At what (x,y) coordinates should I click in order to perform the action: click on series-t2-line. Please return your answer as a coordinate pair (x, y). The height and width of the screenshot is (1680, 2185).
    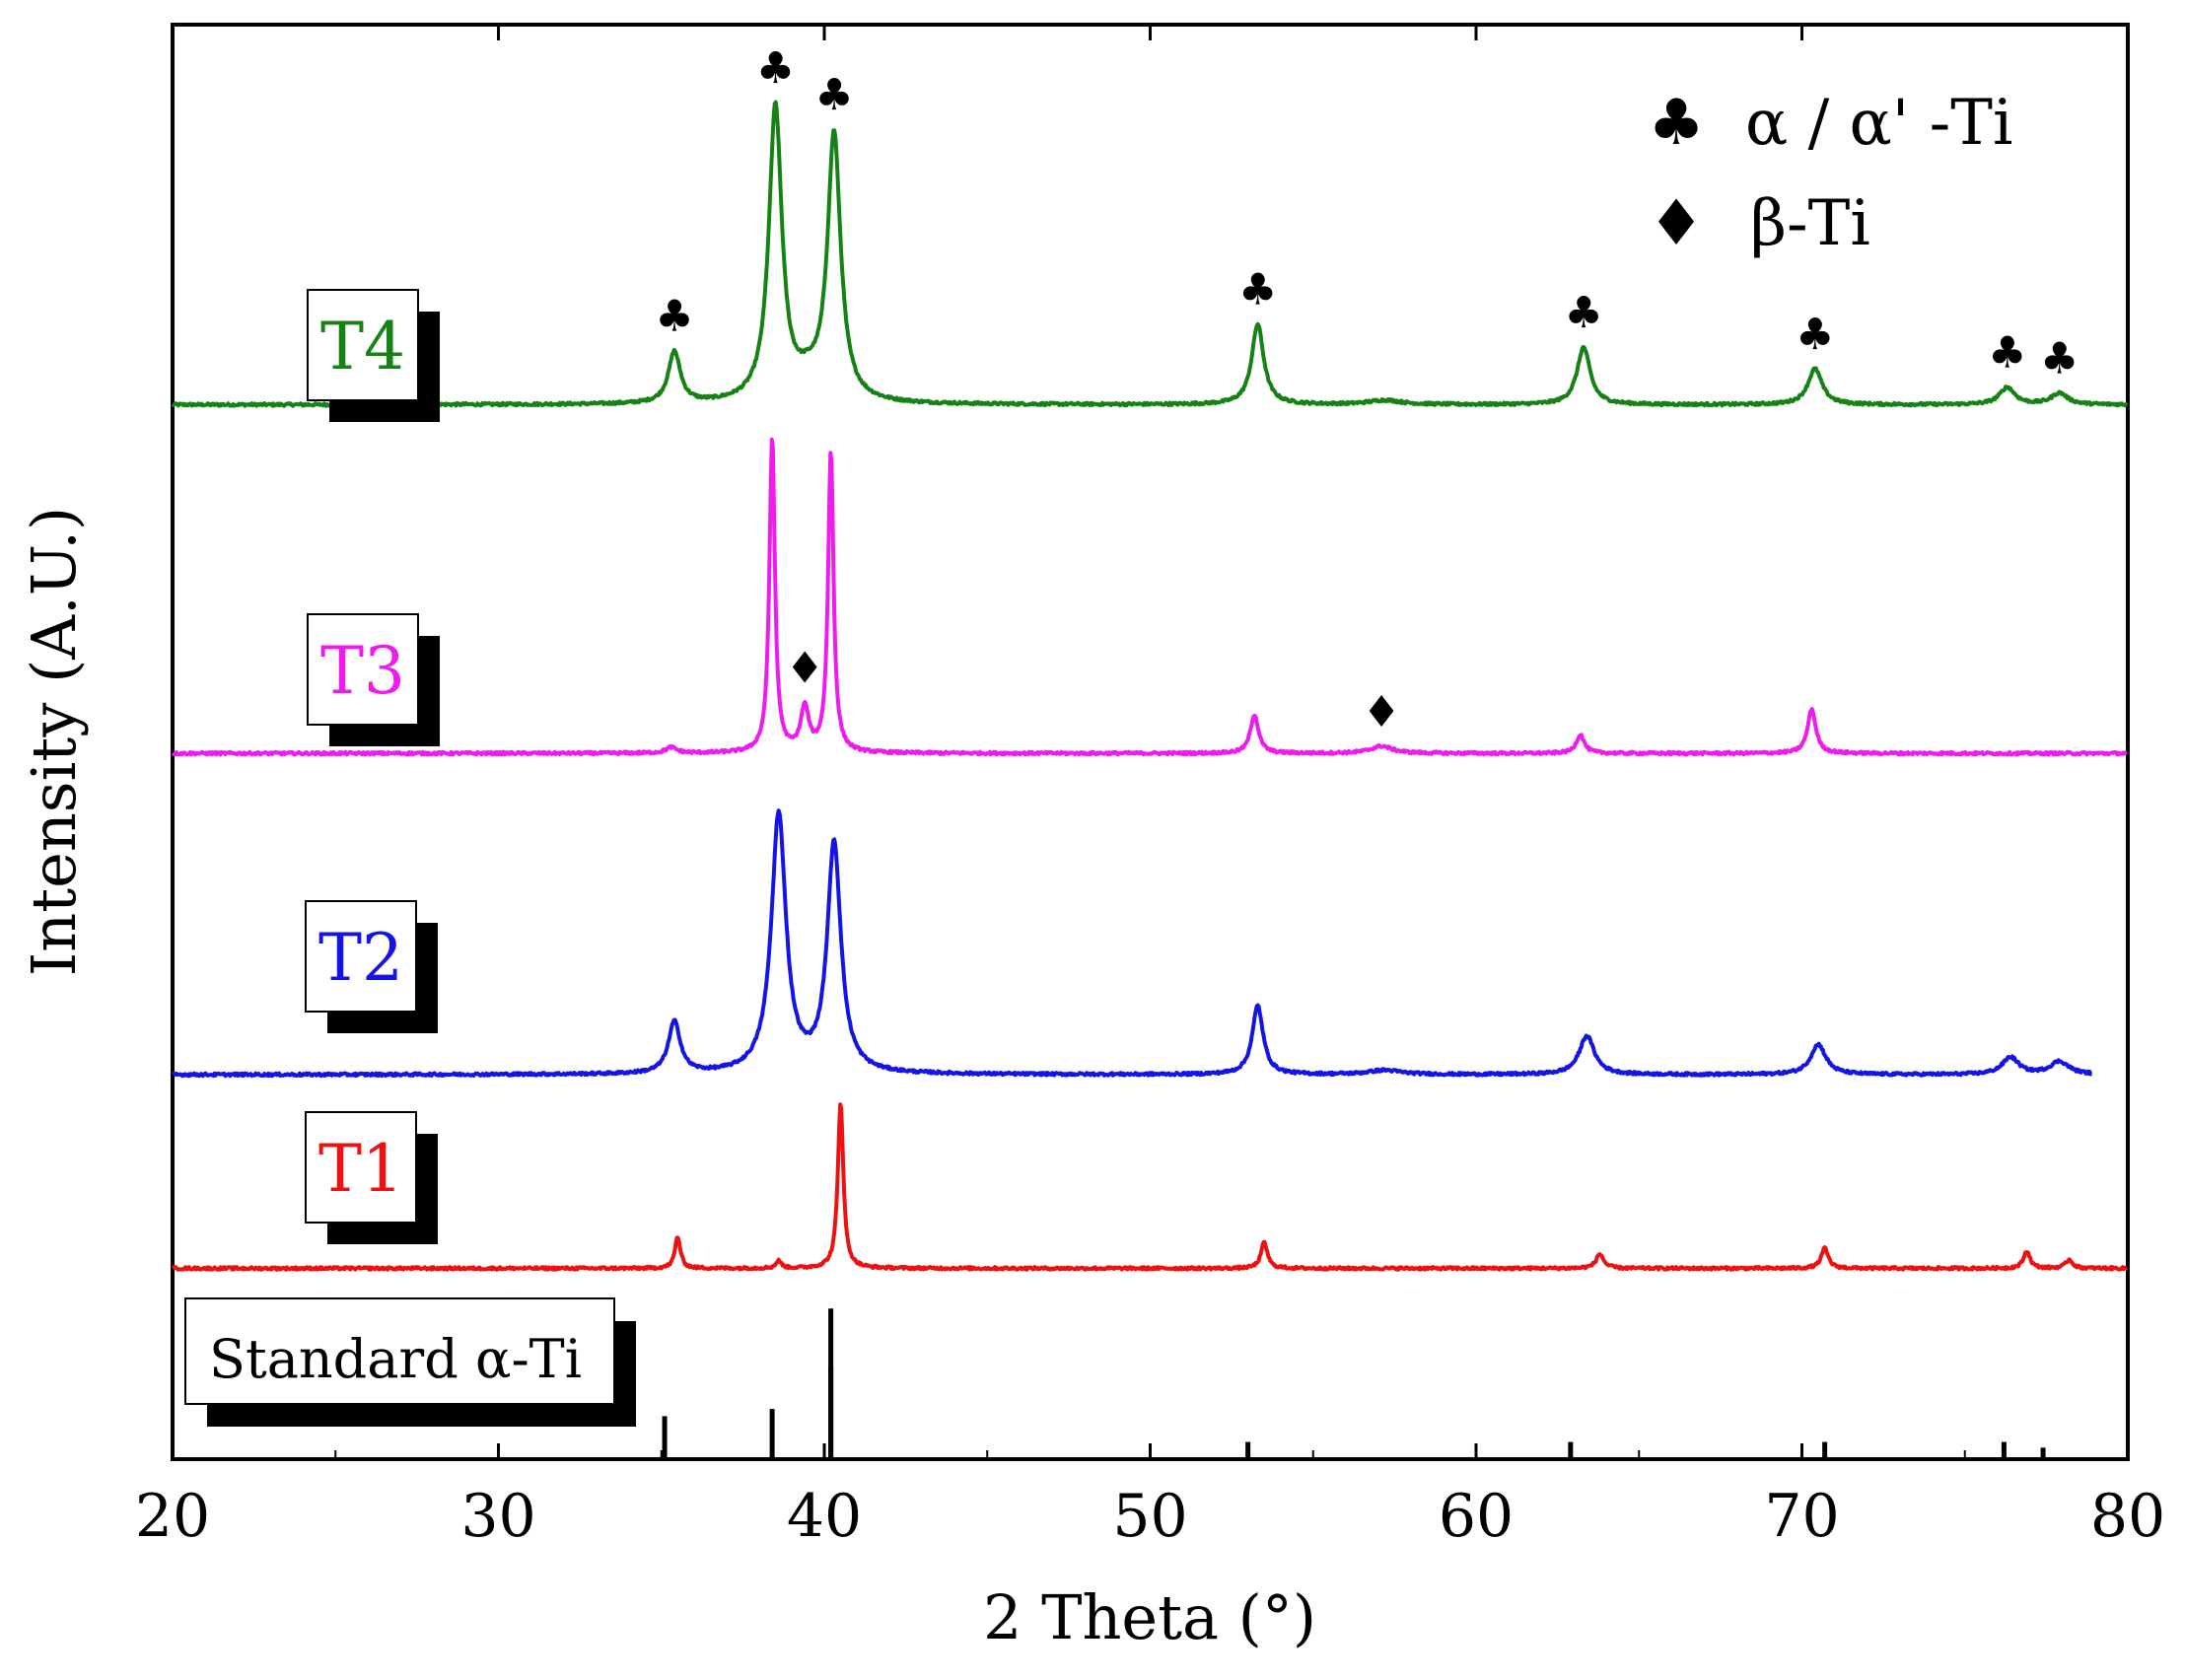
    Looking at the image, I should click on (1132, 943).